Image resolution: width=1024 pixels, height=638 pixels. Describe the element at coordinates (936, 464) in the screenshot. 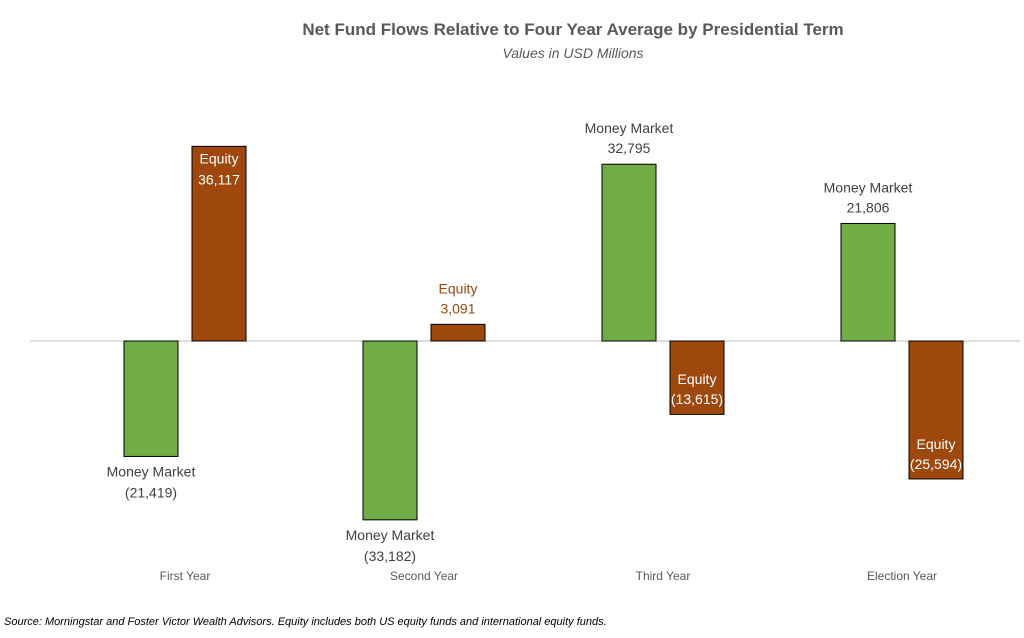

I see `data-label-equity-3: (25,594)` at that location.